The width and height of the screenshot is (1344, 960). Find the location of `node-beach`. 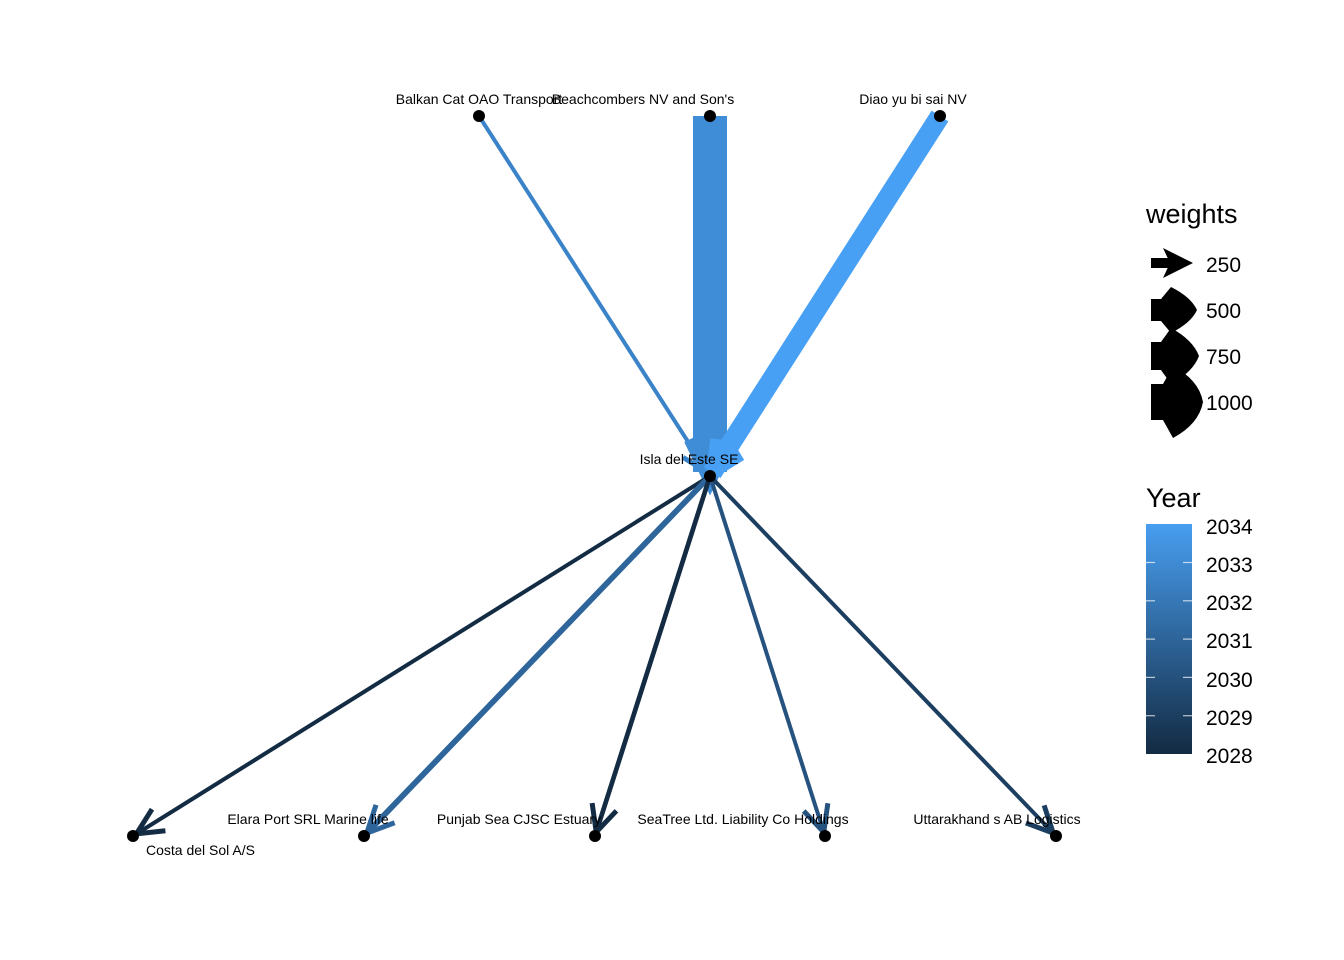

node-beach is located at coordinates (710, 116).